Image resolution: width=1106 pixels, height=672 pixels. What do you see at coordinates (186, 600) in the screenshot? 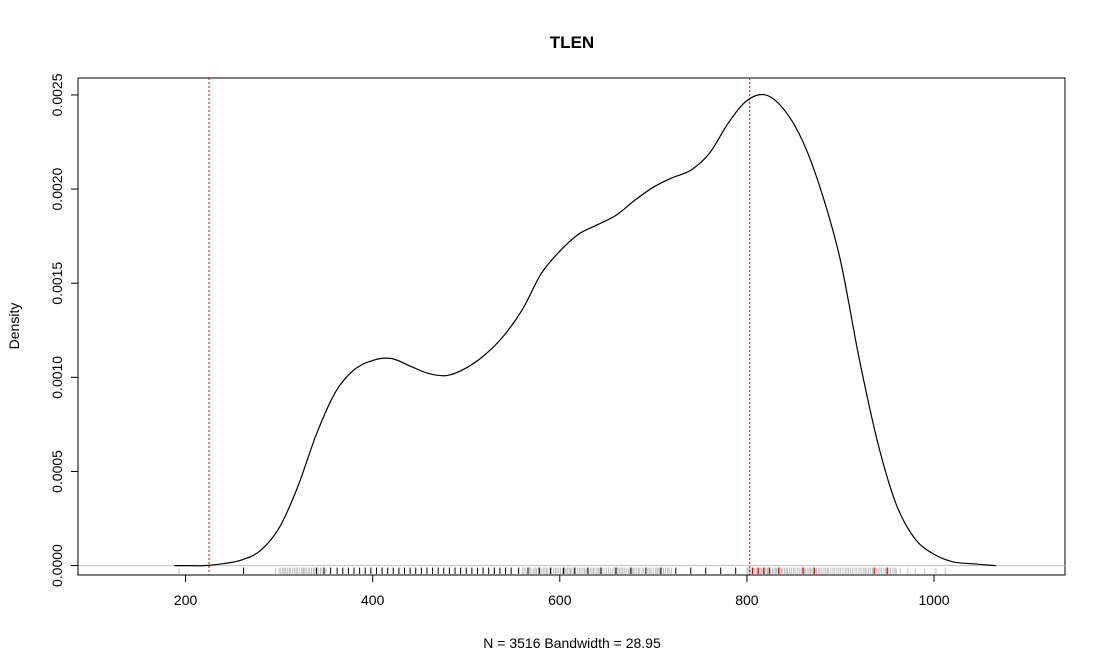
I see `x-tick-label: 200` at bounding box center [186, 600].